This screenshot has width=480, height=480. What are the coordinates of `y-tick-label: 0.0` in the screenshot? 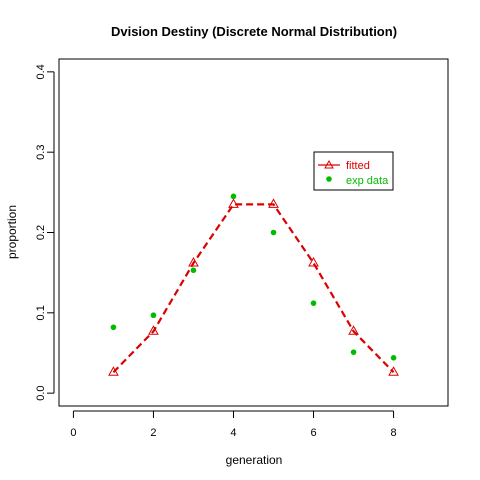 It's located at (41, 392).